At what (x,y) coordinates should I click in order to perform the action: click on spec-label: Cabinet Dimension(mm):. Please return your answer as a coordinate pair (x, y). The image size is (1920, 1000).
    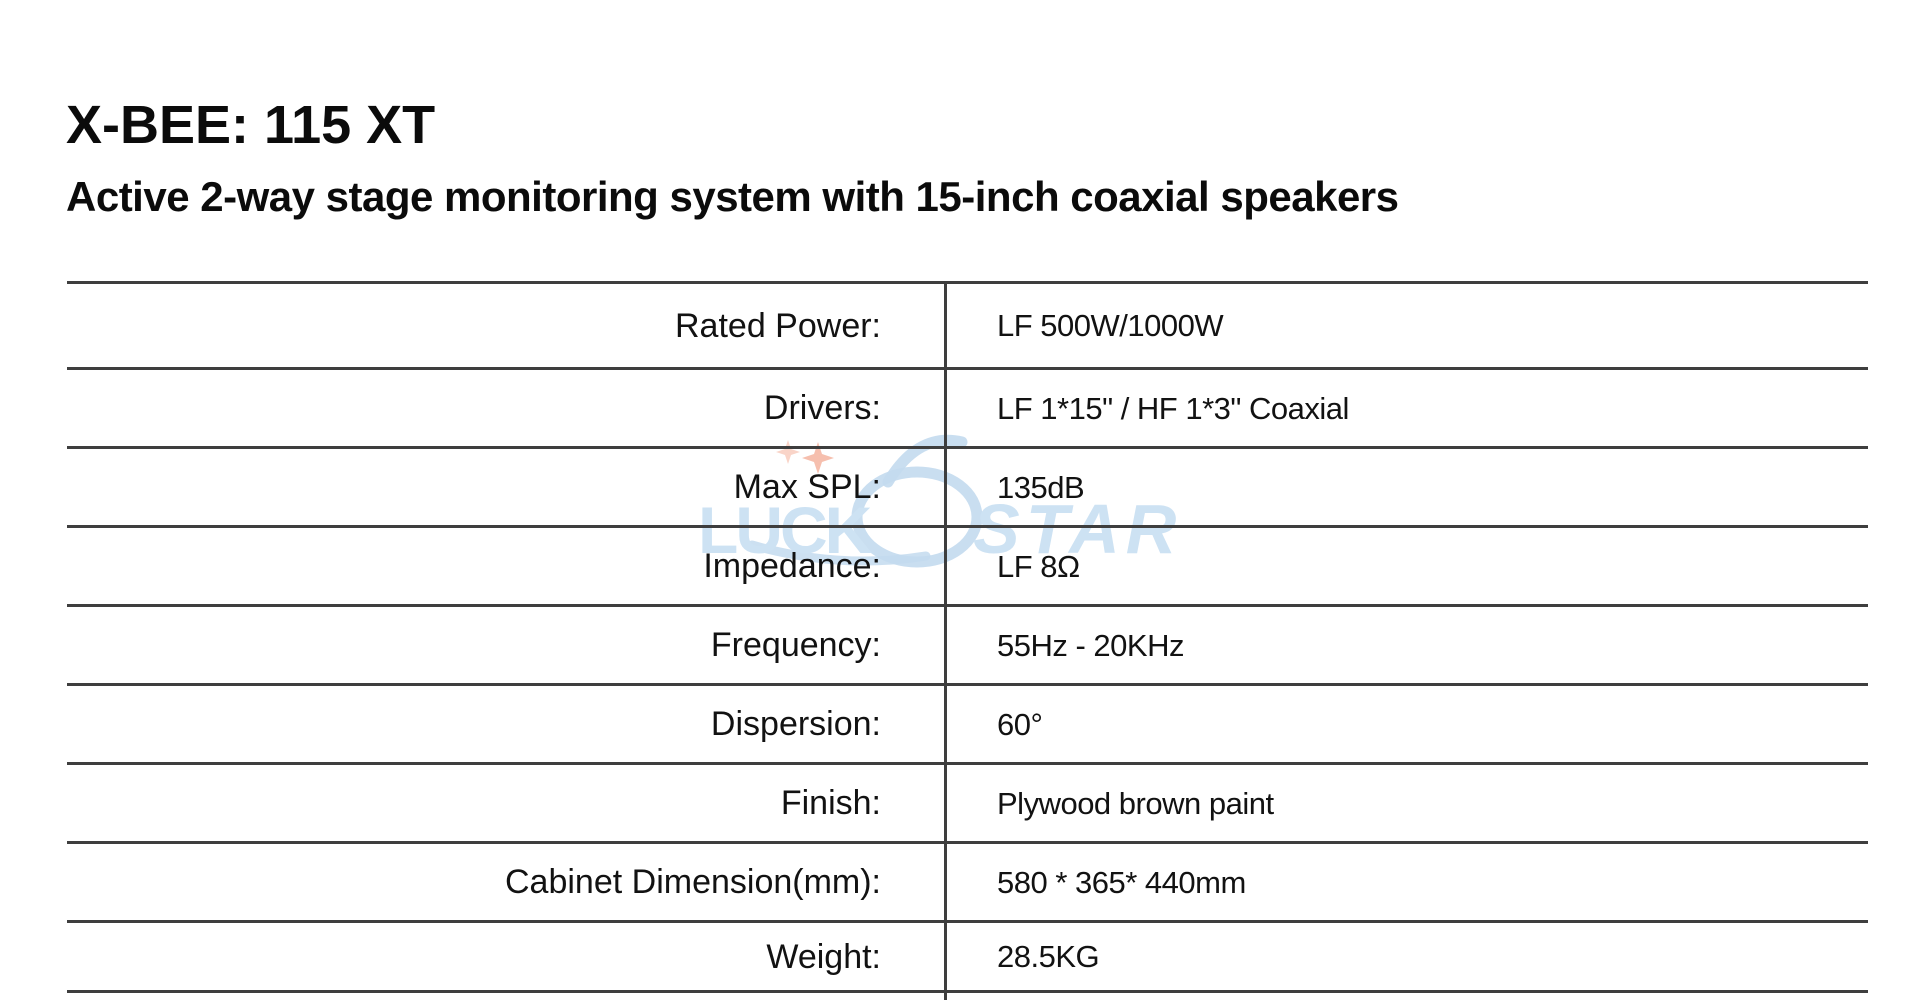
    Looking at the image, I should click on (693, 882).